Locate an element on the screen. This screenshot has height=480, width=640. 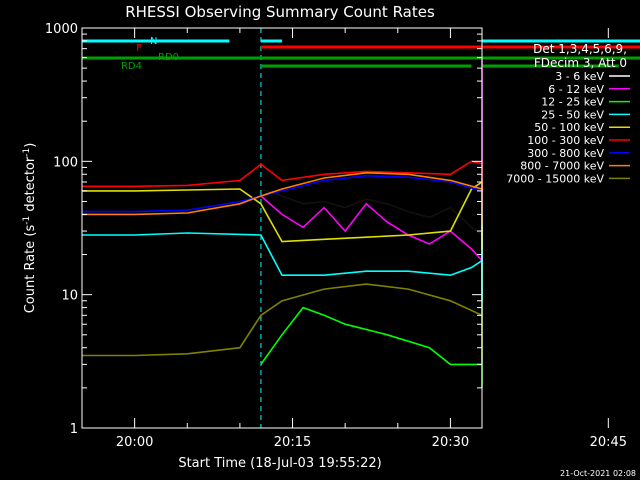
flag-label-f: F is located at coordinates (139, 48).